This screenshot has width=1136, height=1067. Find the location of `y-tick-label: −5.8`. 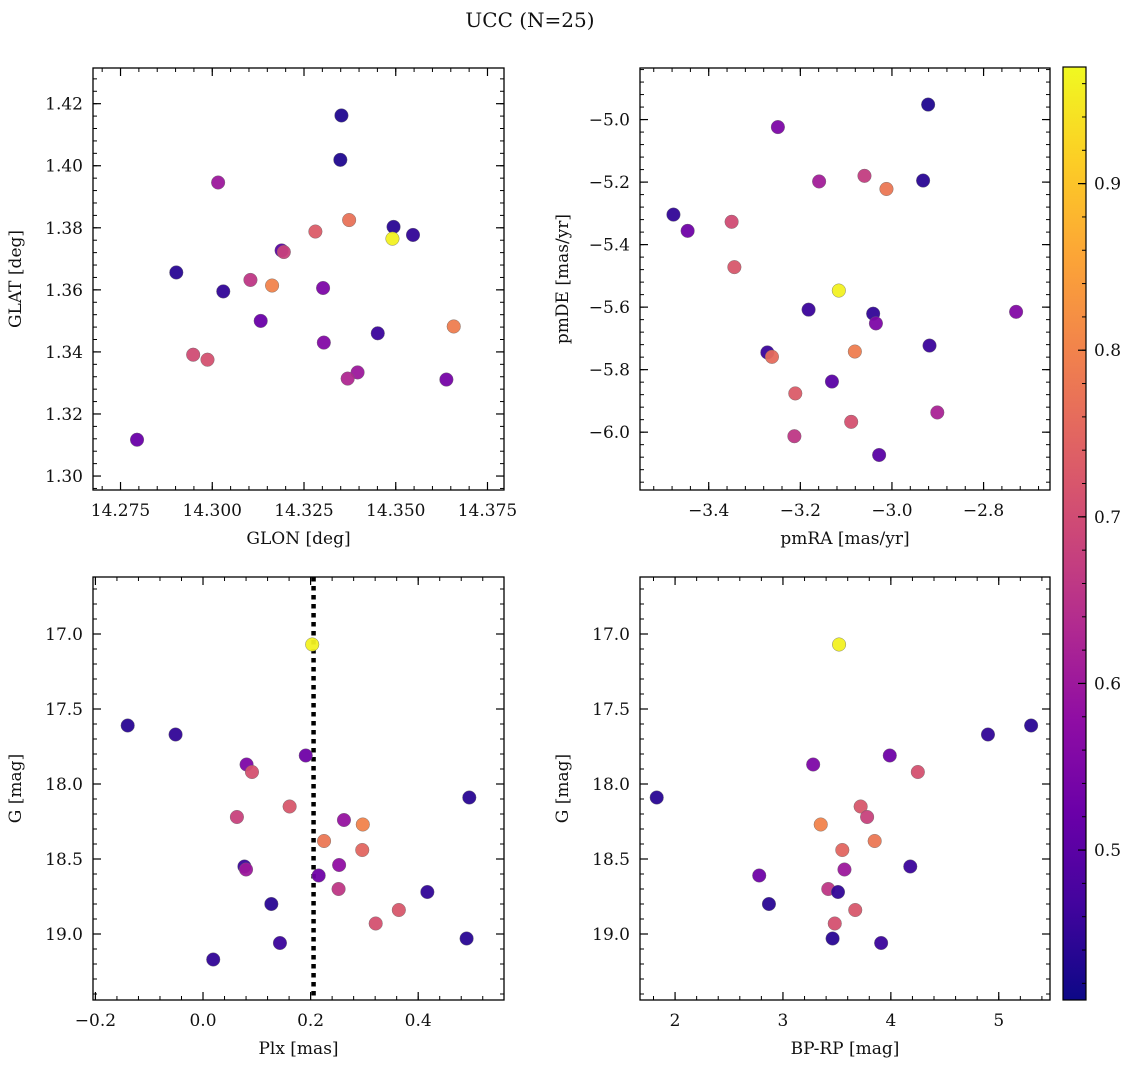

y-tick-label: −5.8 is located at coordinates (609, 371).